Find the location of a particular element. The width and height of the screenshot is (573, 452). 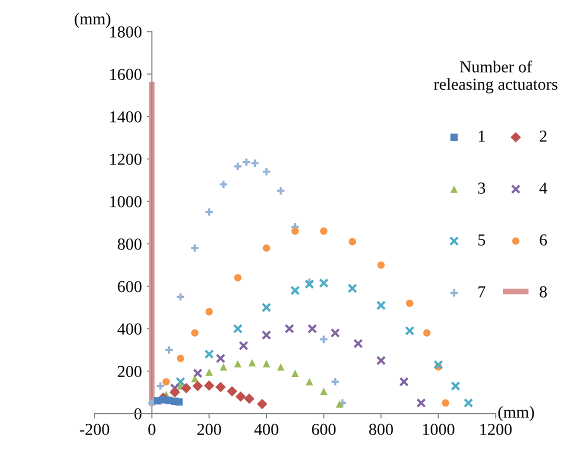

legend-label: 5 is located at coordinates (482, 240).